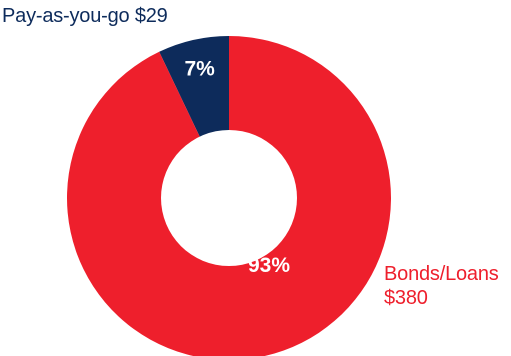 This screenshot has height=356, width=511. I want to click on donut-hole, so click(229, 198).